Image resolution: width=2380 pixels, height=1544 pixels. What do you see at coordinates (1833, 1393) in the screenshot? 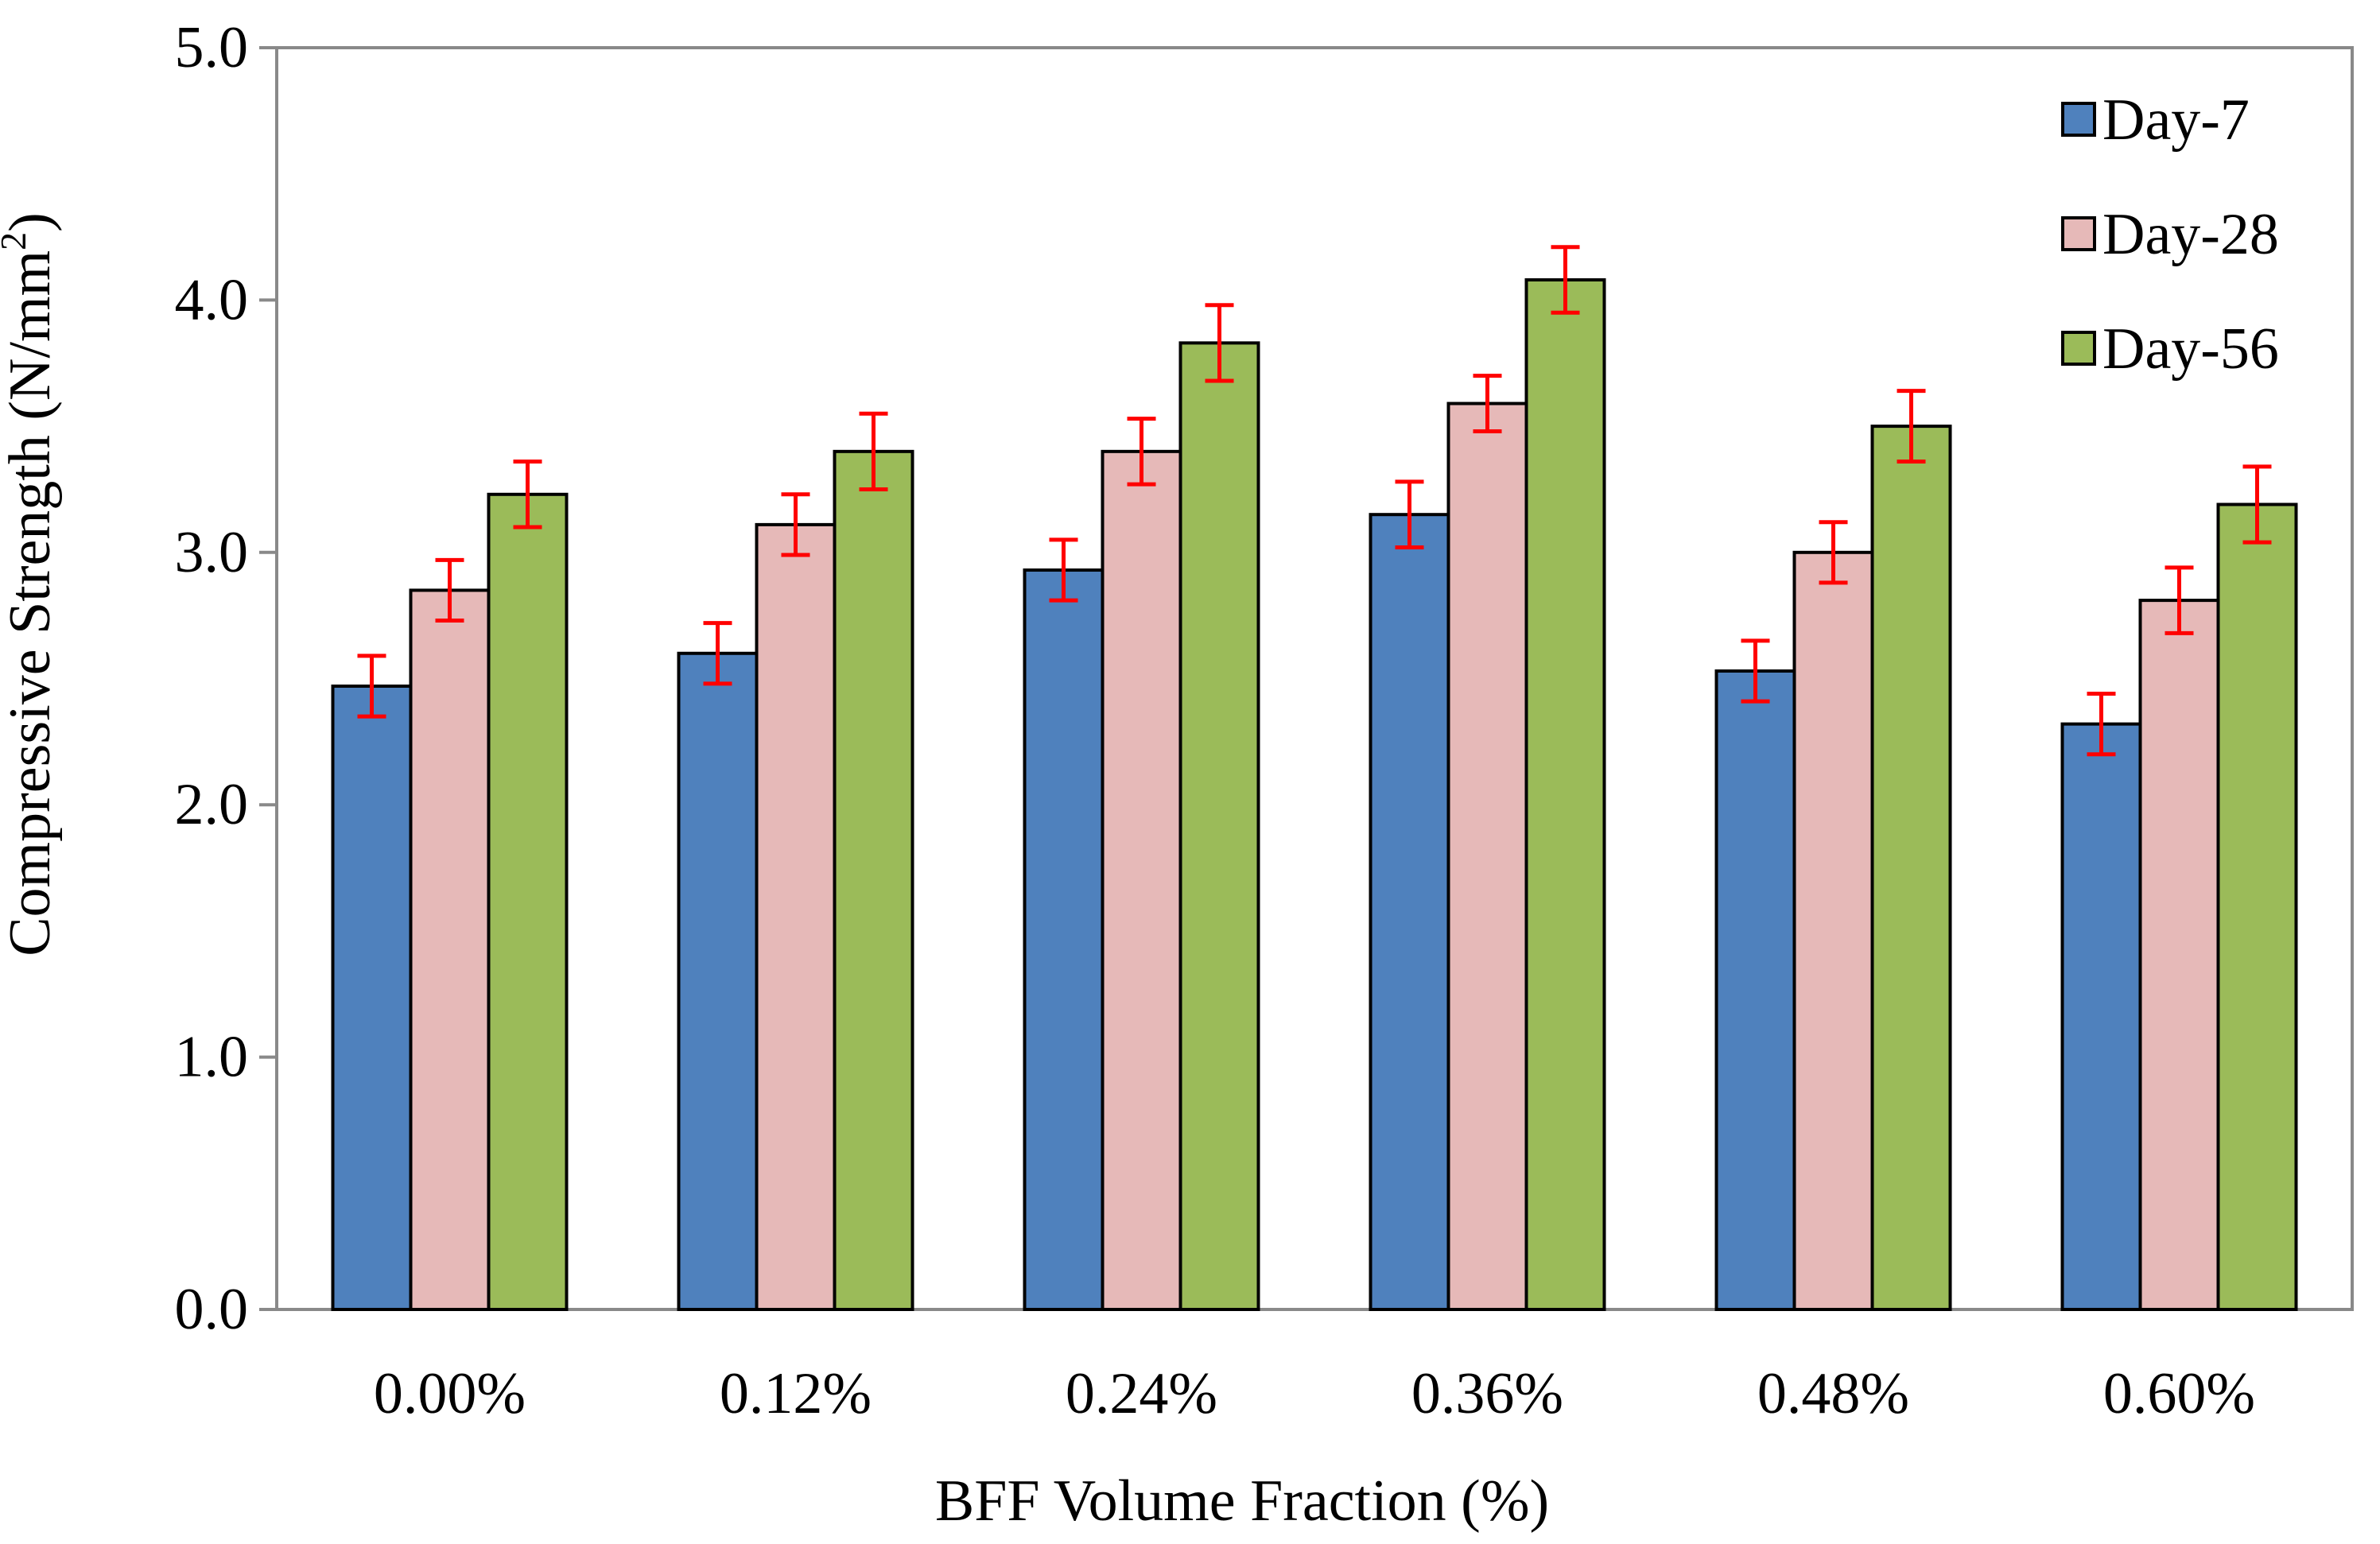
I see `x-tick-label: 0.48%` at bounding box center [1833, 1393].